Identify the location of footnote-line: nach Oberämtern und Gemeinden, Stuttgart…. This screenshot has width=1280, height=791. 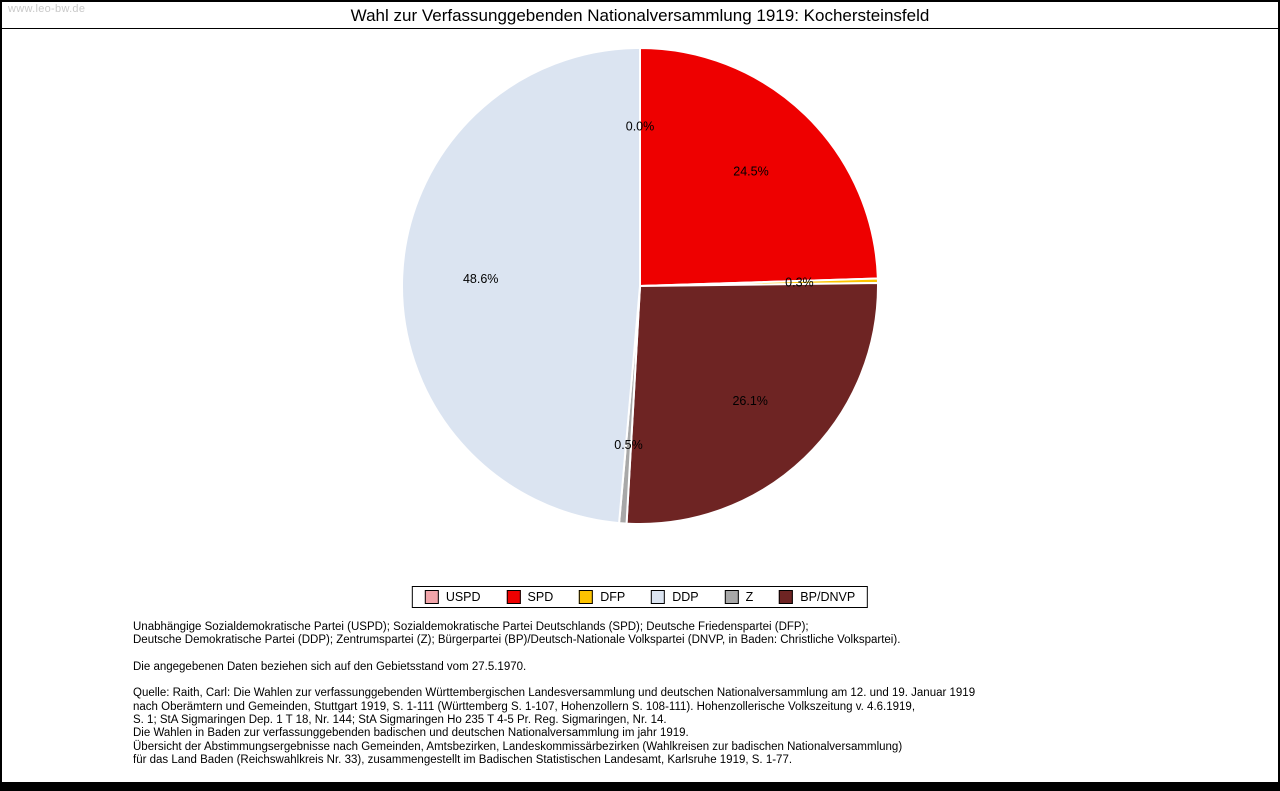
(524, 706).